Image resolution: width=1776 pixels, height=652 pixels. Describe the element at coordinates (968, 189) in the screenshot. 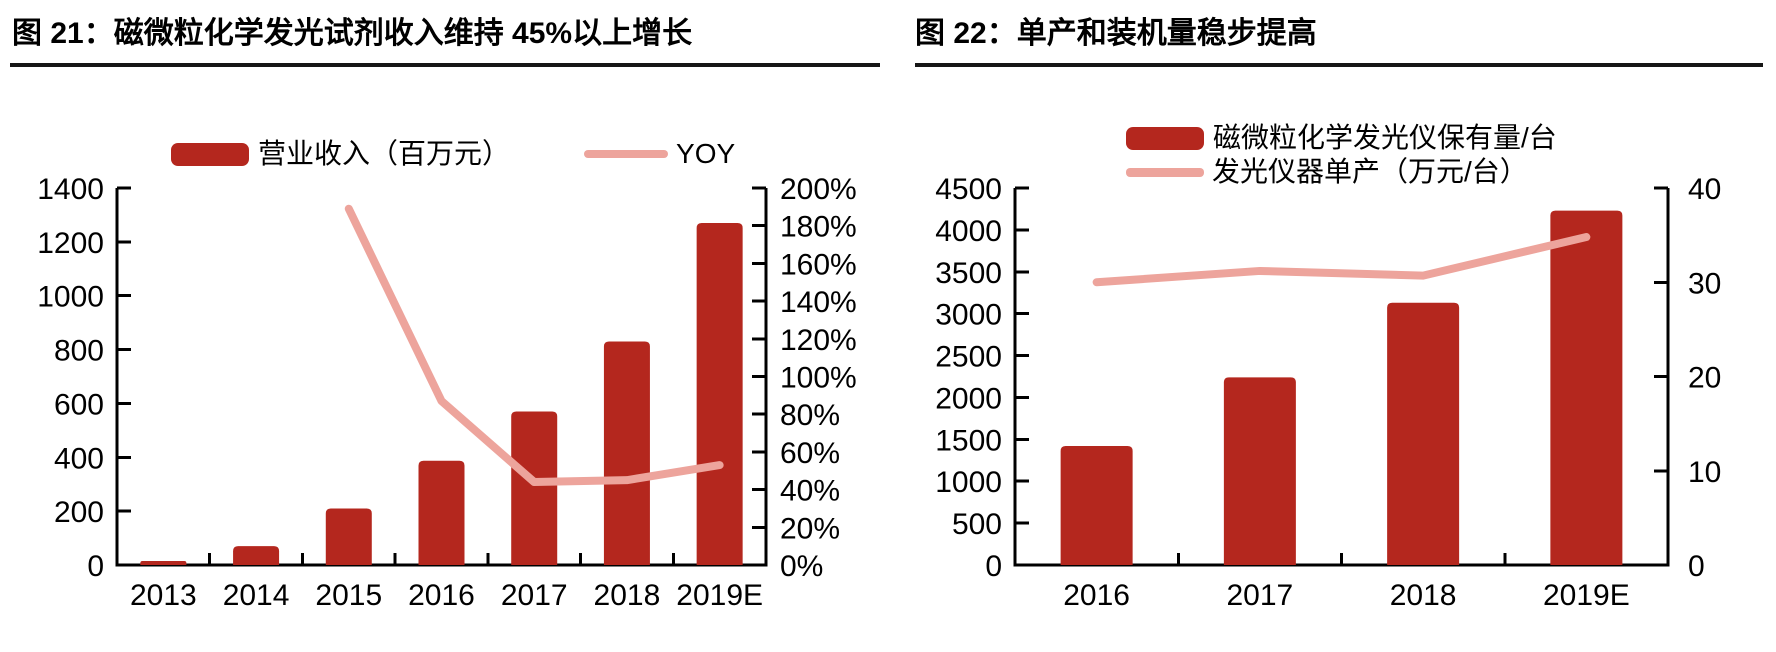

I see `left-axis-tick-label: 4500` at that location.